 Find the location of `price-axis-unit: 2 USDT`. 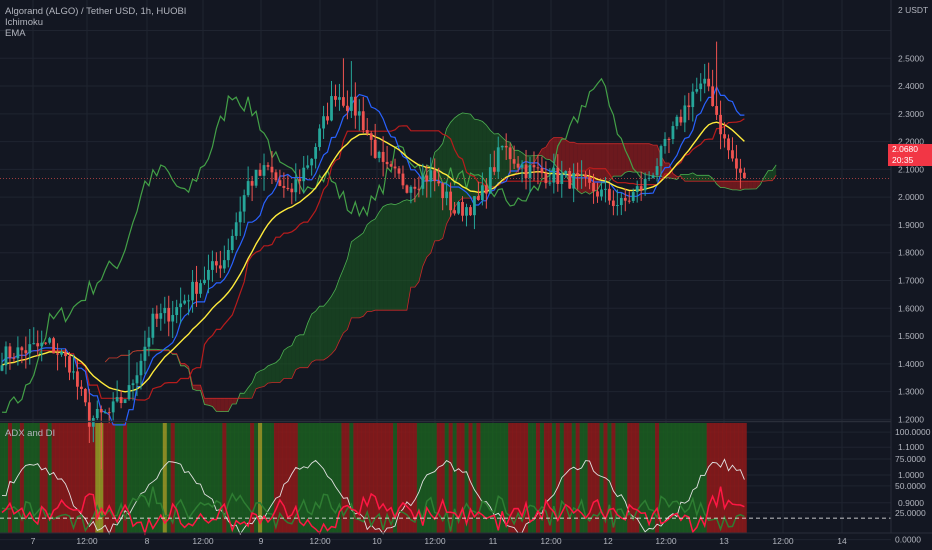

price-axis-unit: 2 USDT is located at coordinates (913, 10).